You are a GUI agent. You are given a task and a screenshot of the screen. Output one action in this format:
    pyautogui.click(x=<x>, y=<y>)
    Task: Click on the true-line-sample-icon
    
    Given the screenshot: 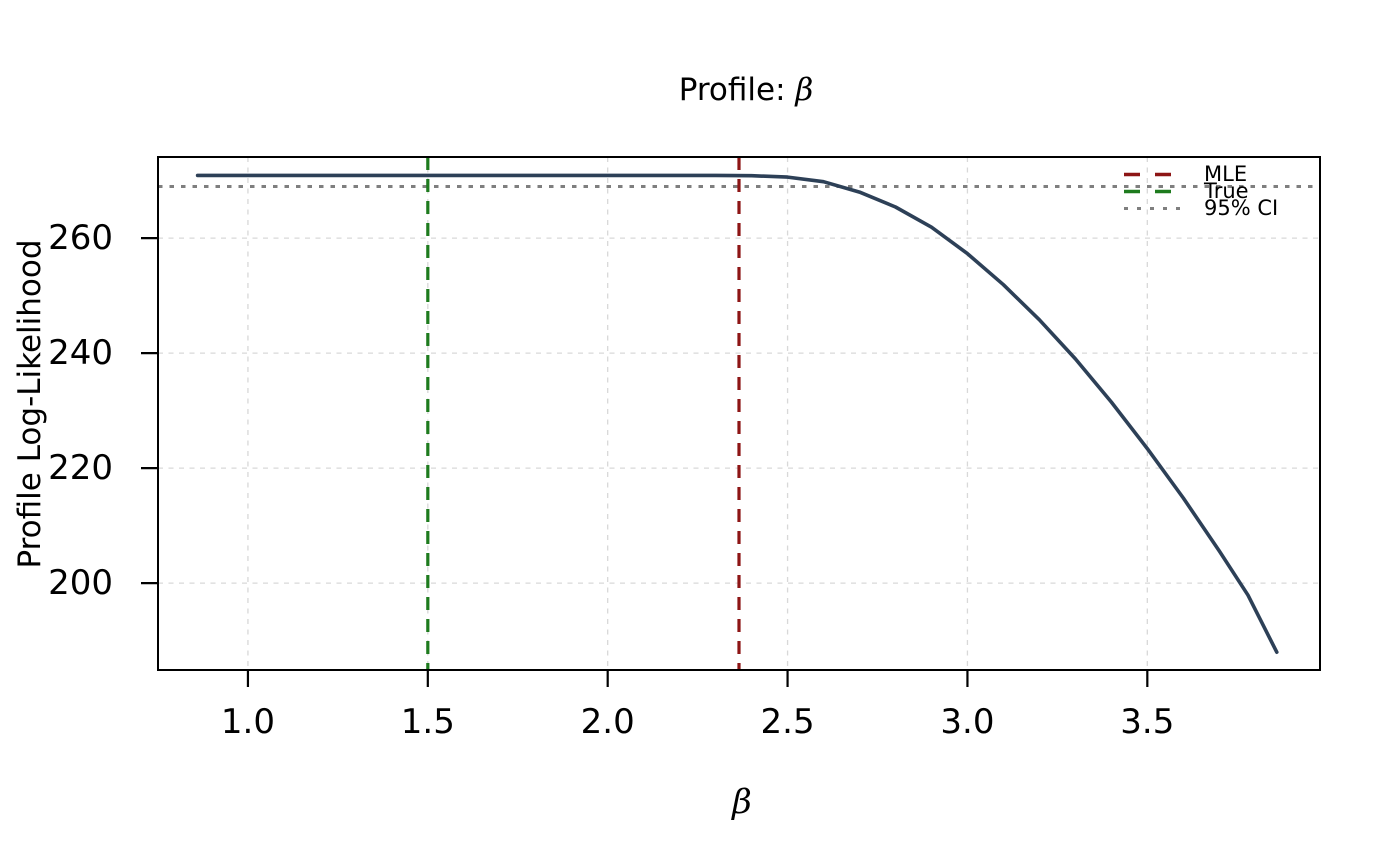 What is the action you would take?
    pyautogui.click(x=1152, y=191)
    